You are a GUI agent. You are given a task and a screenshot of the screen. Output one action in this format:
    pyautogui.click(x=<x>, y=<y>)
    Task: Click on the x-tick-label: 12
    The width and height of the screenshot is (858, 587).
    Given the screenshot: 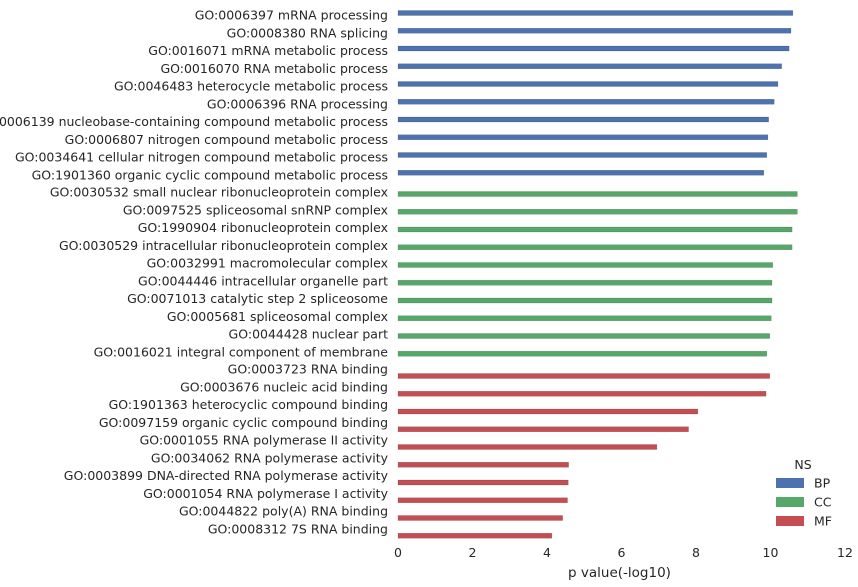 What is the action you would take?
    pyautogui.click(x=845, y=552)
    